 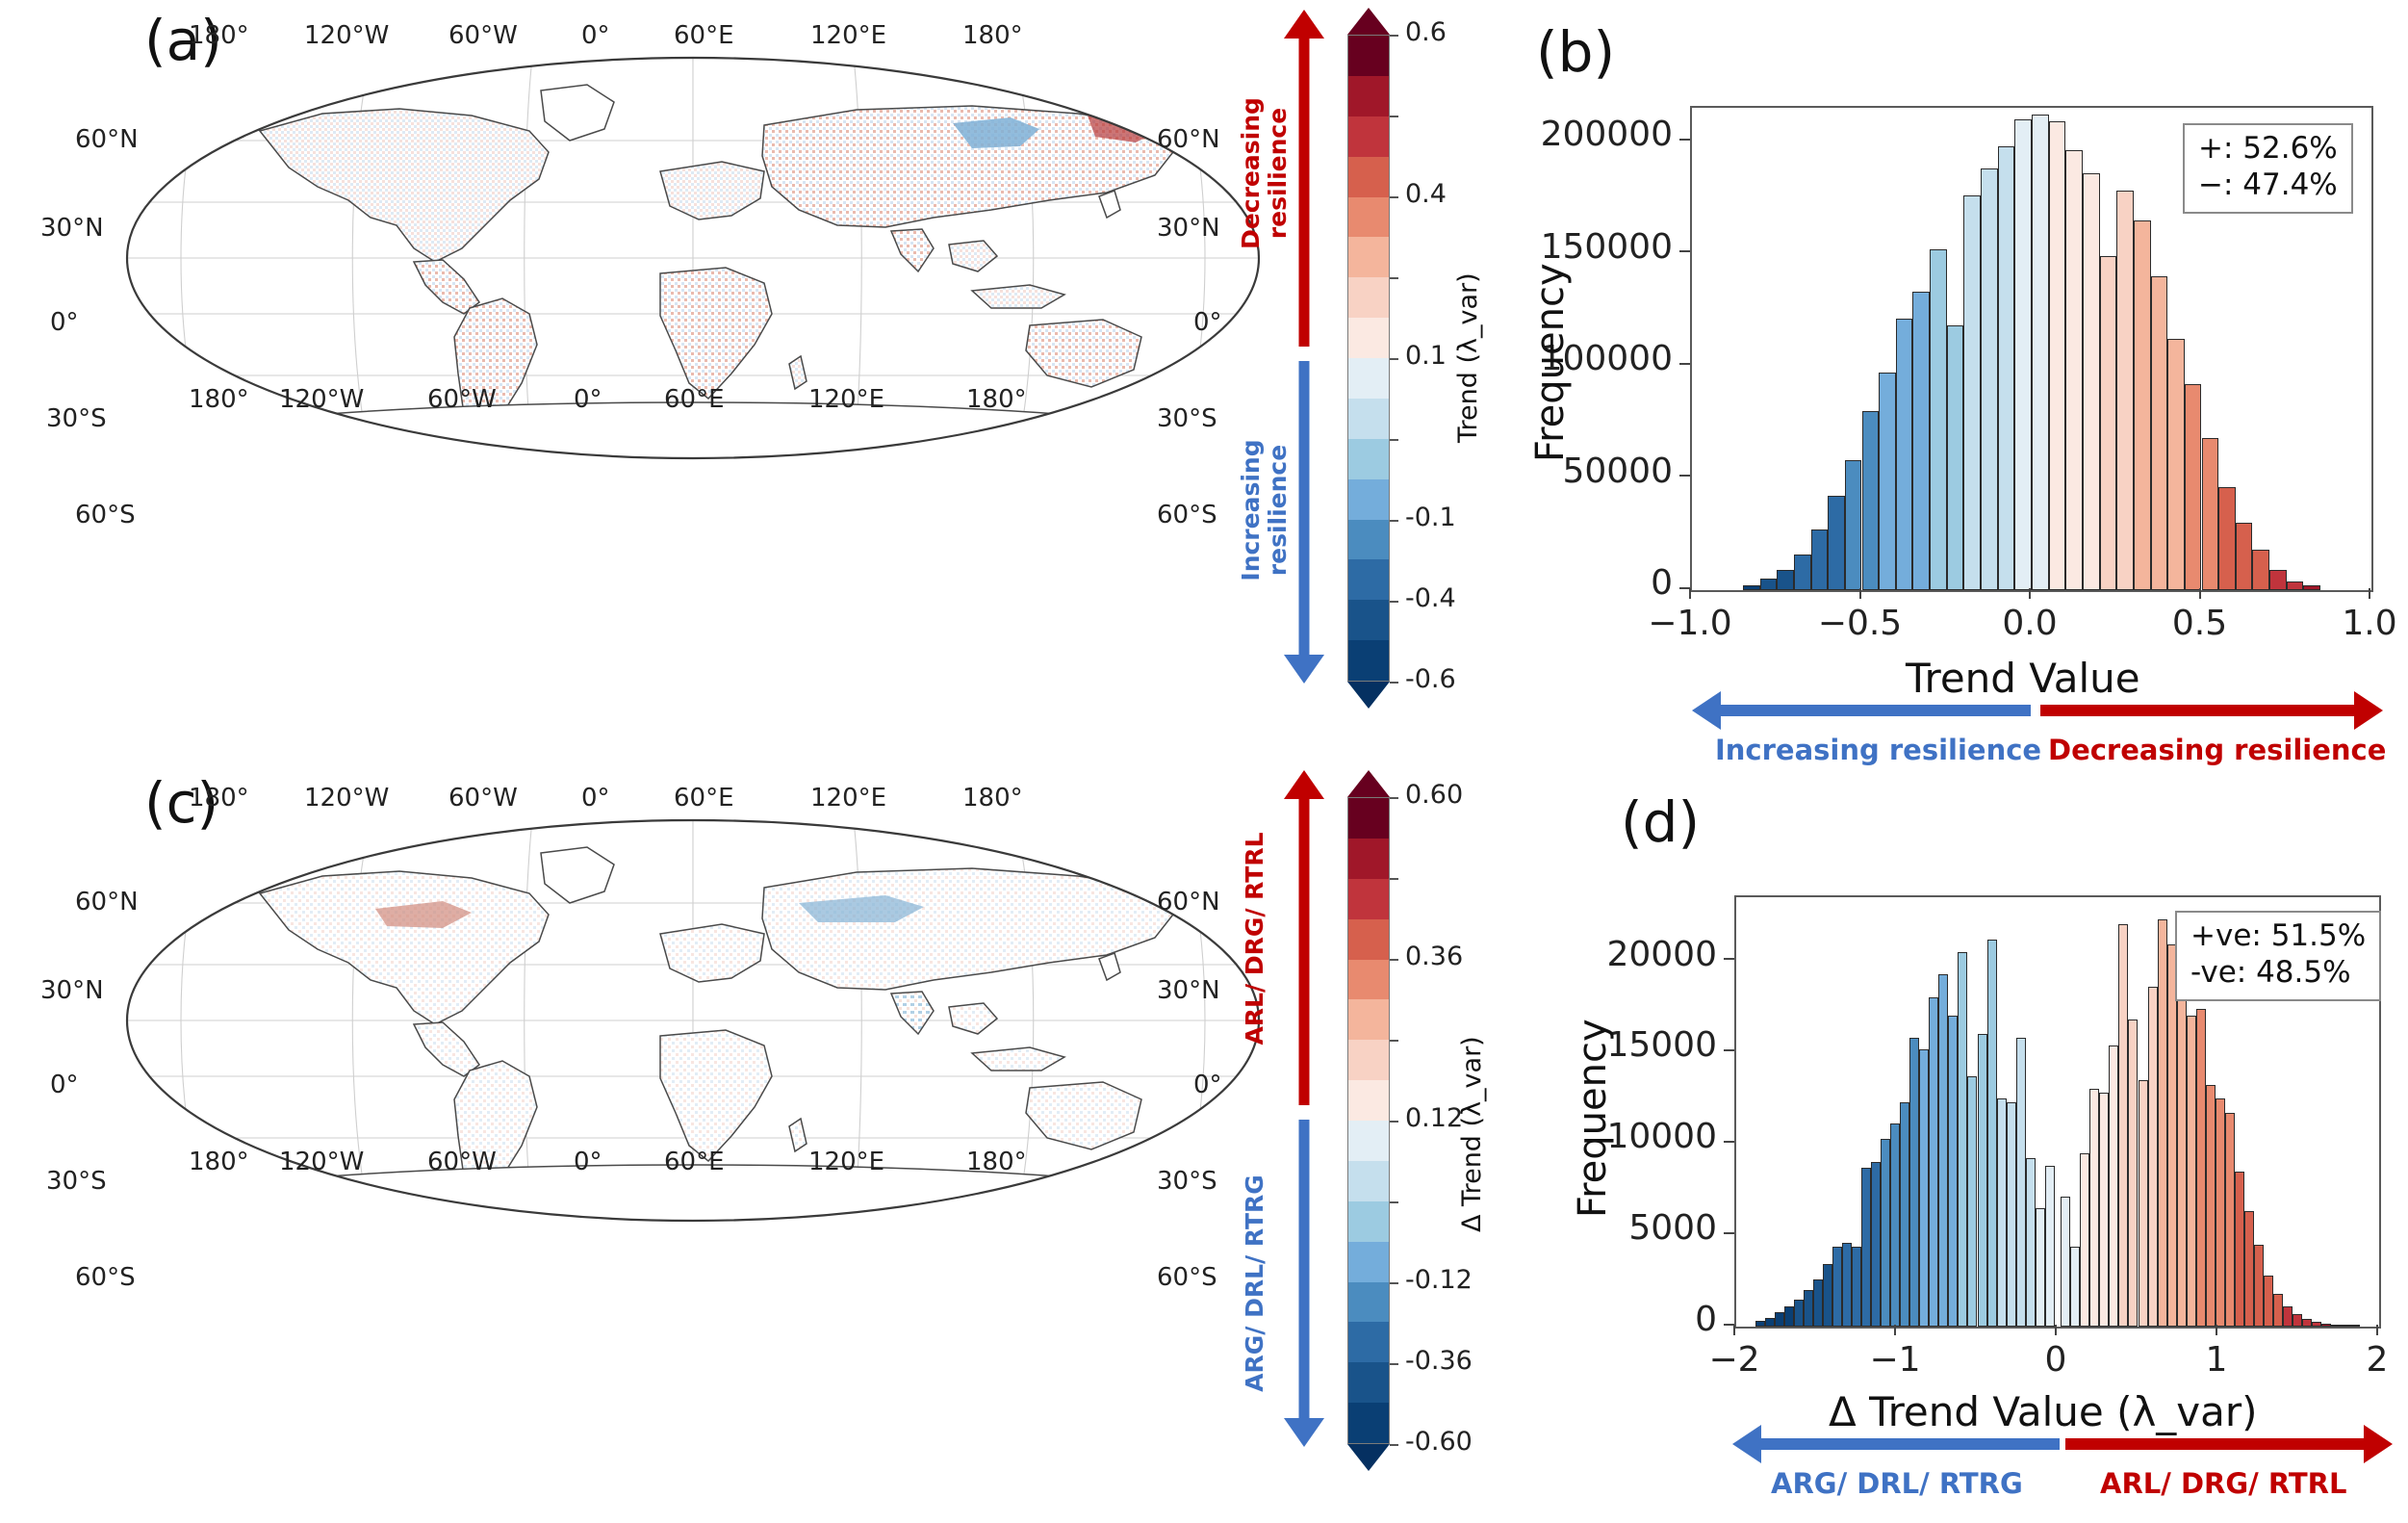 What do you see at coordinates (1368, 22) in the screenshot?
I see `colorbar-a-top-extend` at bounding box center [1368, 22].